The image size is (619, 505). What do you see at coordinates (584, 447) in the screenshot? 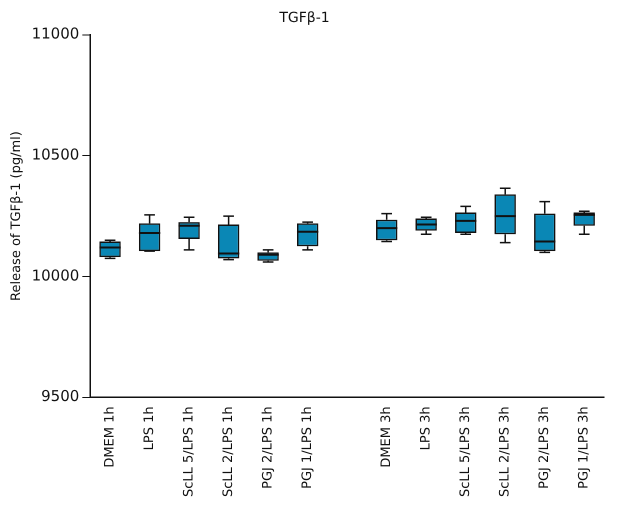
I see `x-tick-label: PGJ 1/LPS 3h` at bounding box center [584, 447].